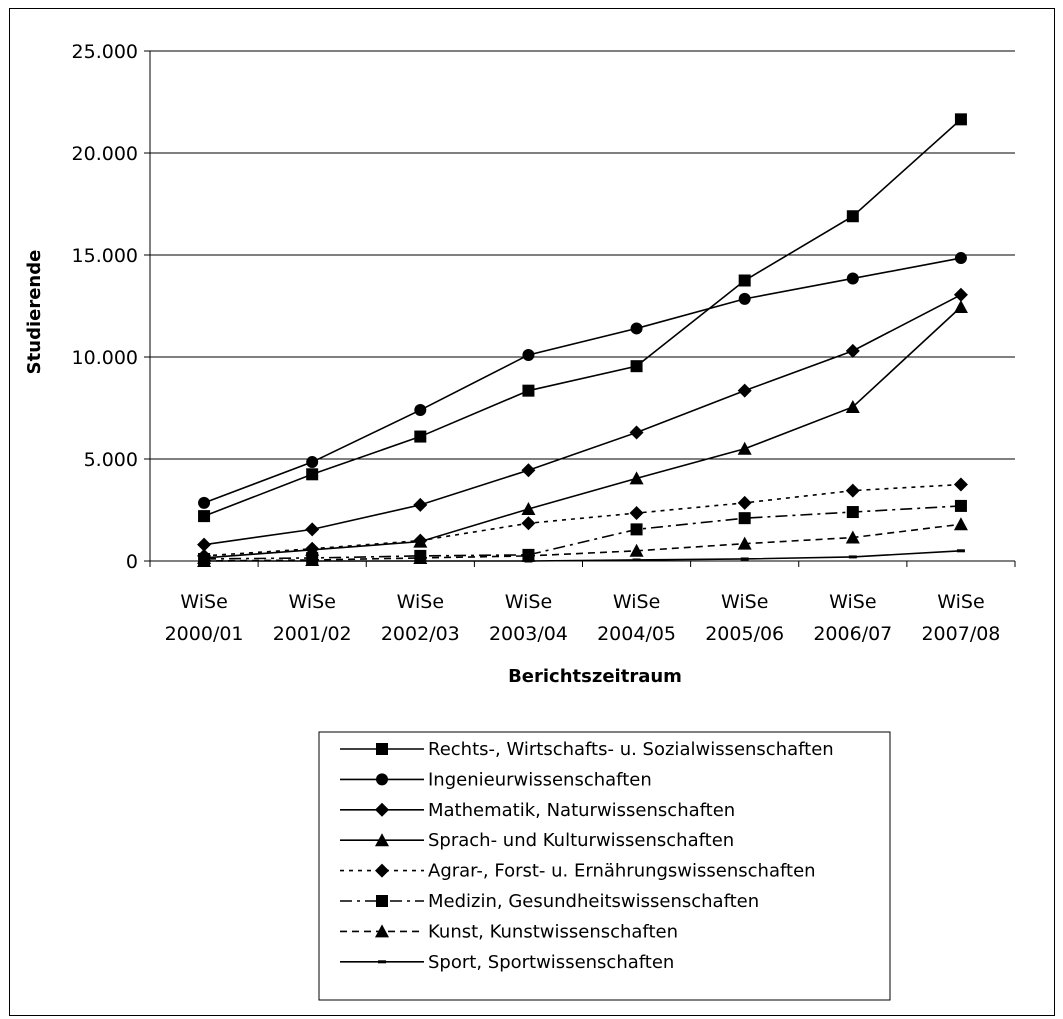  Describe the element at coordinates (105, 307) in the screenshot. I see `y-tick-labels: 0 5.000 10.000 15.000 20.000 25.000` at that location.